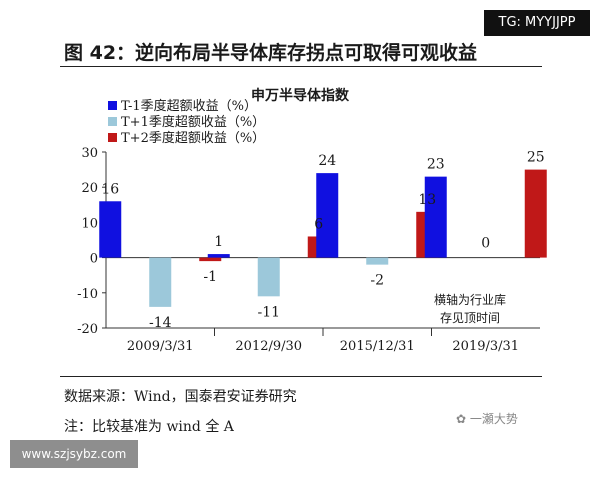  Describe the element at coordinates (377, 281) in the screenshot. I see `data-label: -2` at that location.